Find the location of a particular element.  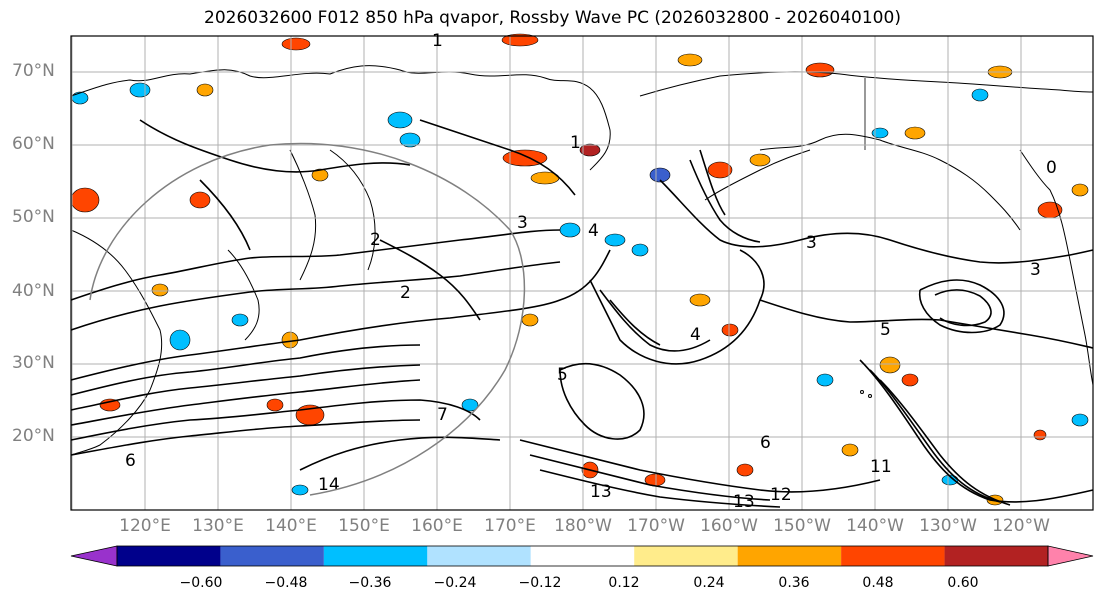

colorbar-tick-label: 0.48 is located at coordinates (878, 583).